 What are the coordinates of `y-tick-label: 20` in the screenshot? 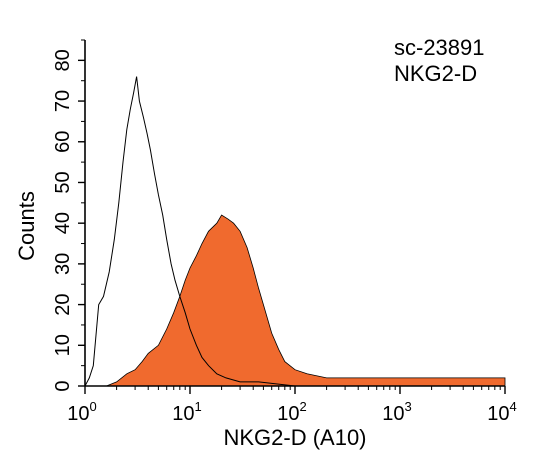 It's located at (63, 304).